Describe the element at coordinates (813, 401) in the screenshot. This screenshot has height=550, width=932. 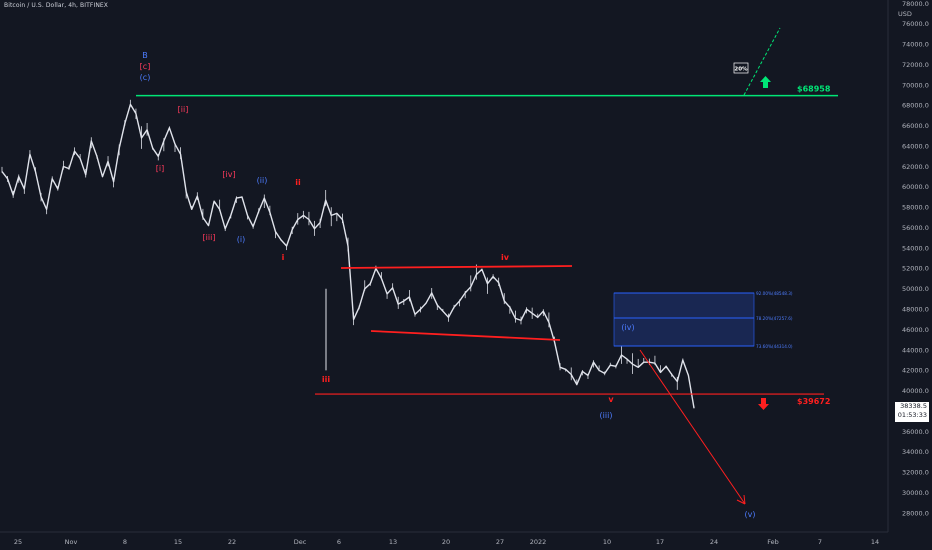
I see `support-level-label: $39672` at that location.